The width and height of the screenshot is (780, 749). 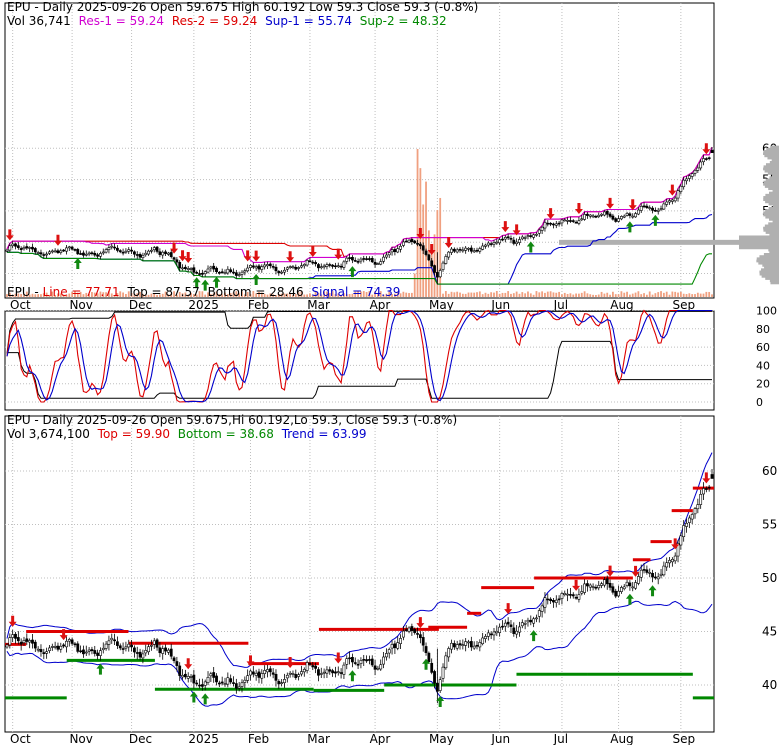 What do you see at coordinates (359, 268) in the screenshot?
I see `sup2-line` at bounding box center [359, 268].